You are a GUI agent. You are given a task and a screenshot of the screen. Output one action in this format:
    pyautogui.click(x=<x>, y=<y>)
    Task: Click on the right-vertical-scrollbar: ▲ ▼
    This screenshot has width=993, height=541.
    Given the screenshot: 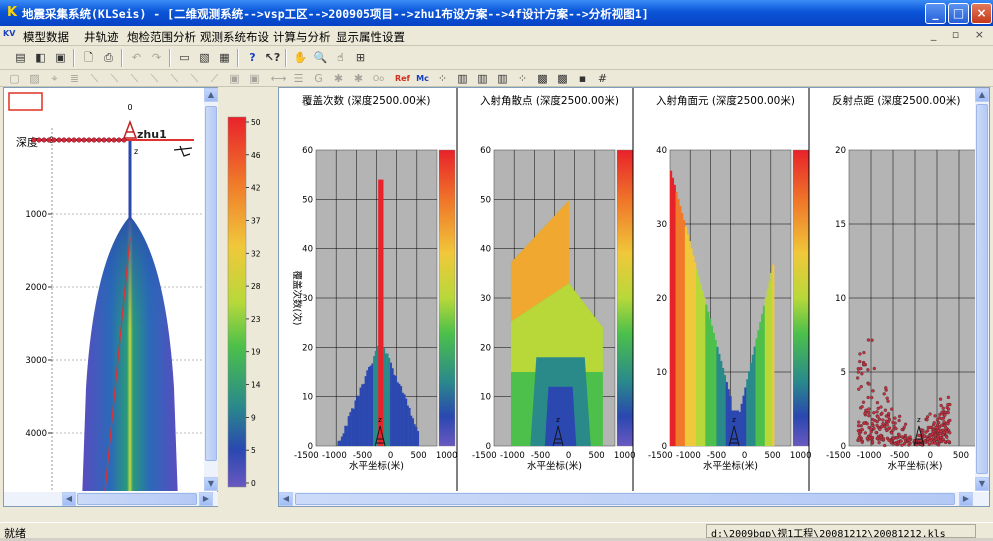 What is the action you would take?
    pyautogui.click(x=982, y=289)
    